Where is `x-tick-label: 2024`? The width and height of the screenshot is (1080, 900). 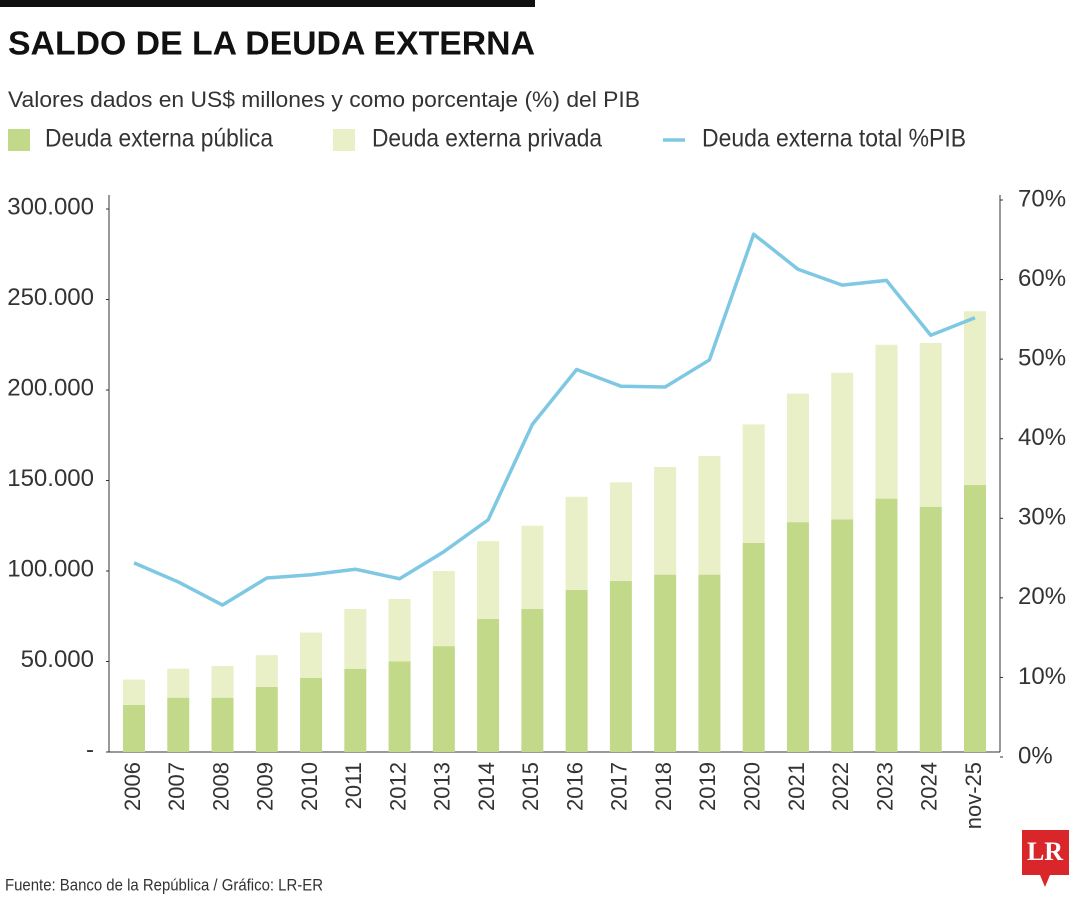 x-tick-label: 2024 is located at coordinates (929, 786).